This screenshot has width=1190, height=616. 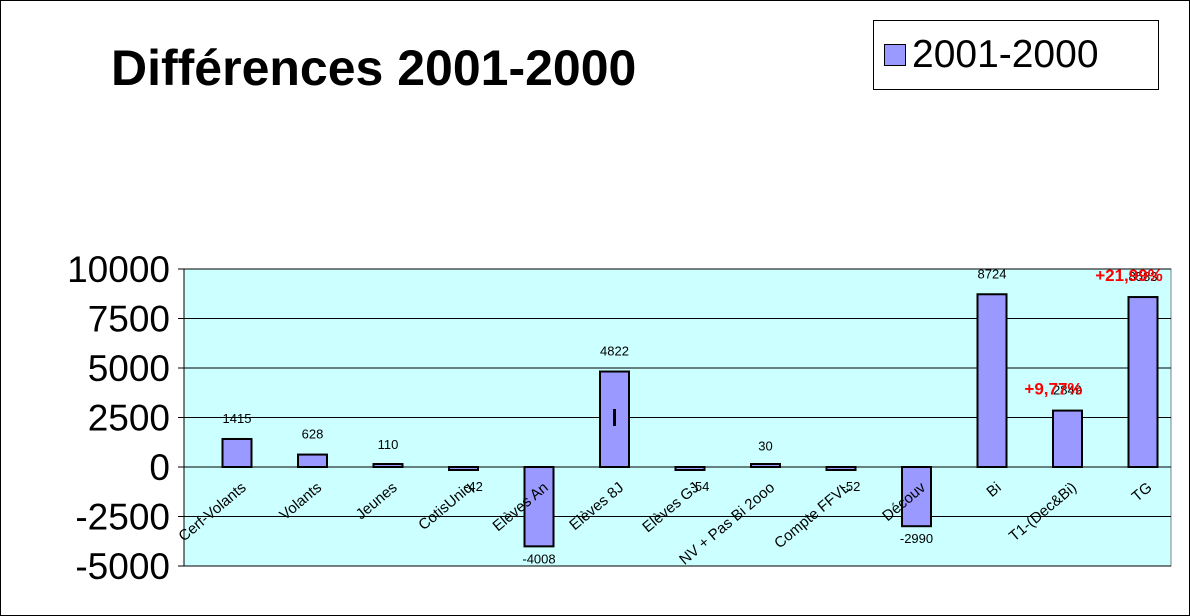 I want to click on data-label: 8583, so click(x=1143, y=276).